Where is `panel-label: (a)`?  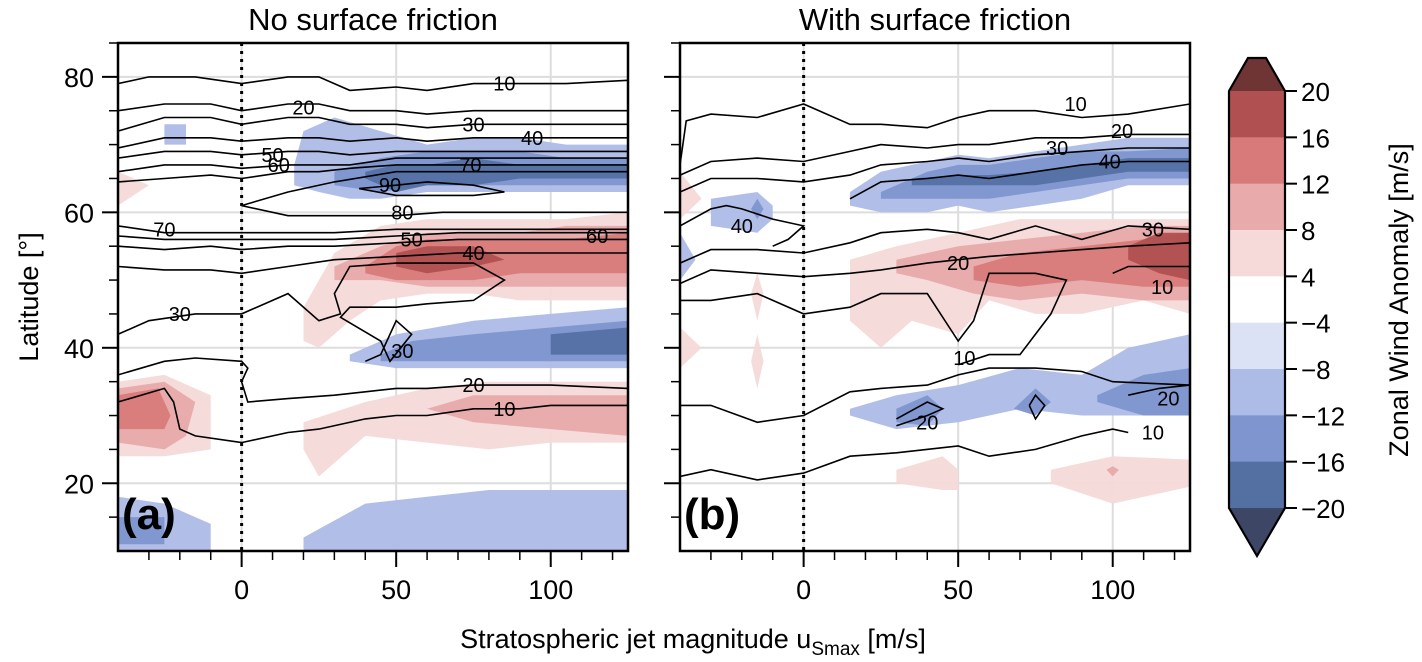
panel-label: (a) is located at coordinates (149, 514).